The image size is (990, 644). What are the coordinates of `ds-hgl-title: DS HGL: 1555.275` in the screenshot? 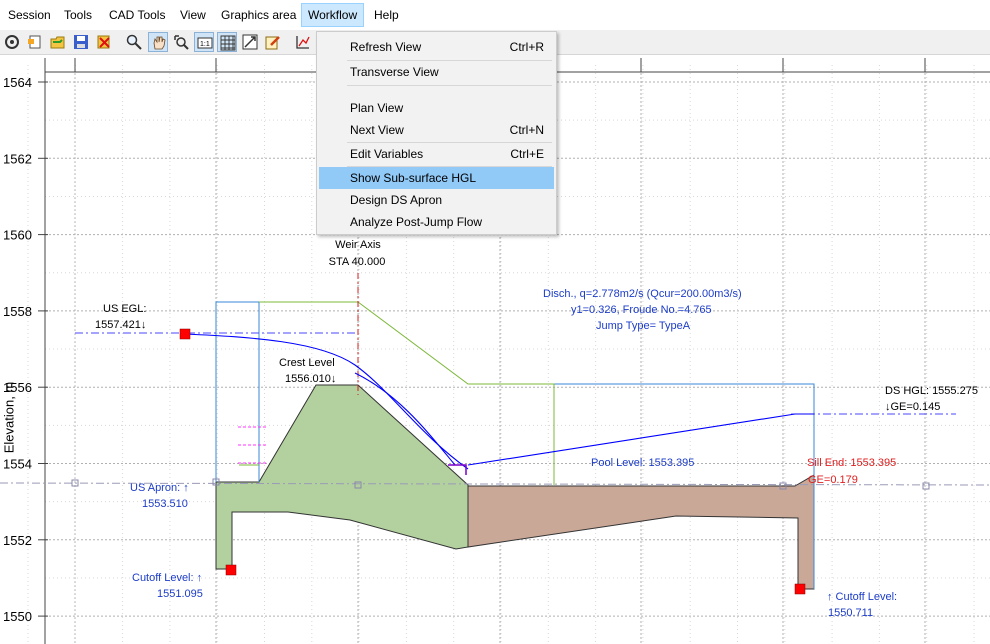 It's located at (931, 391).